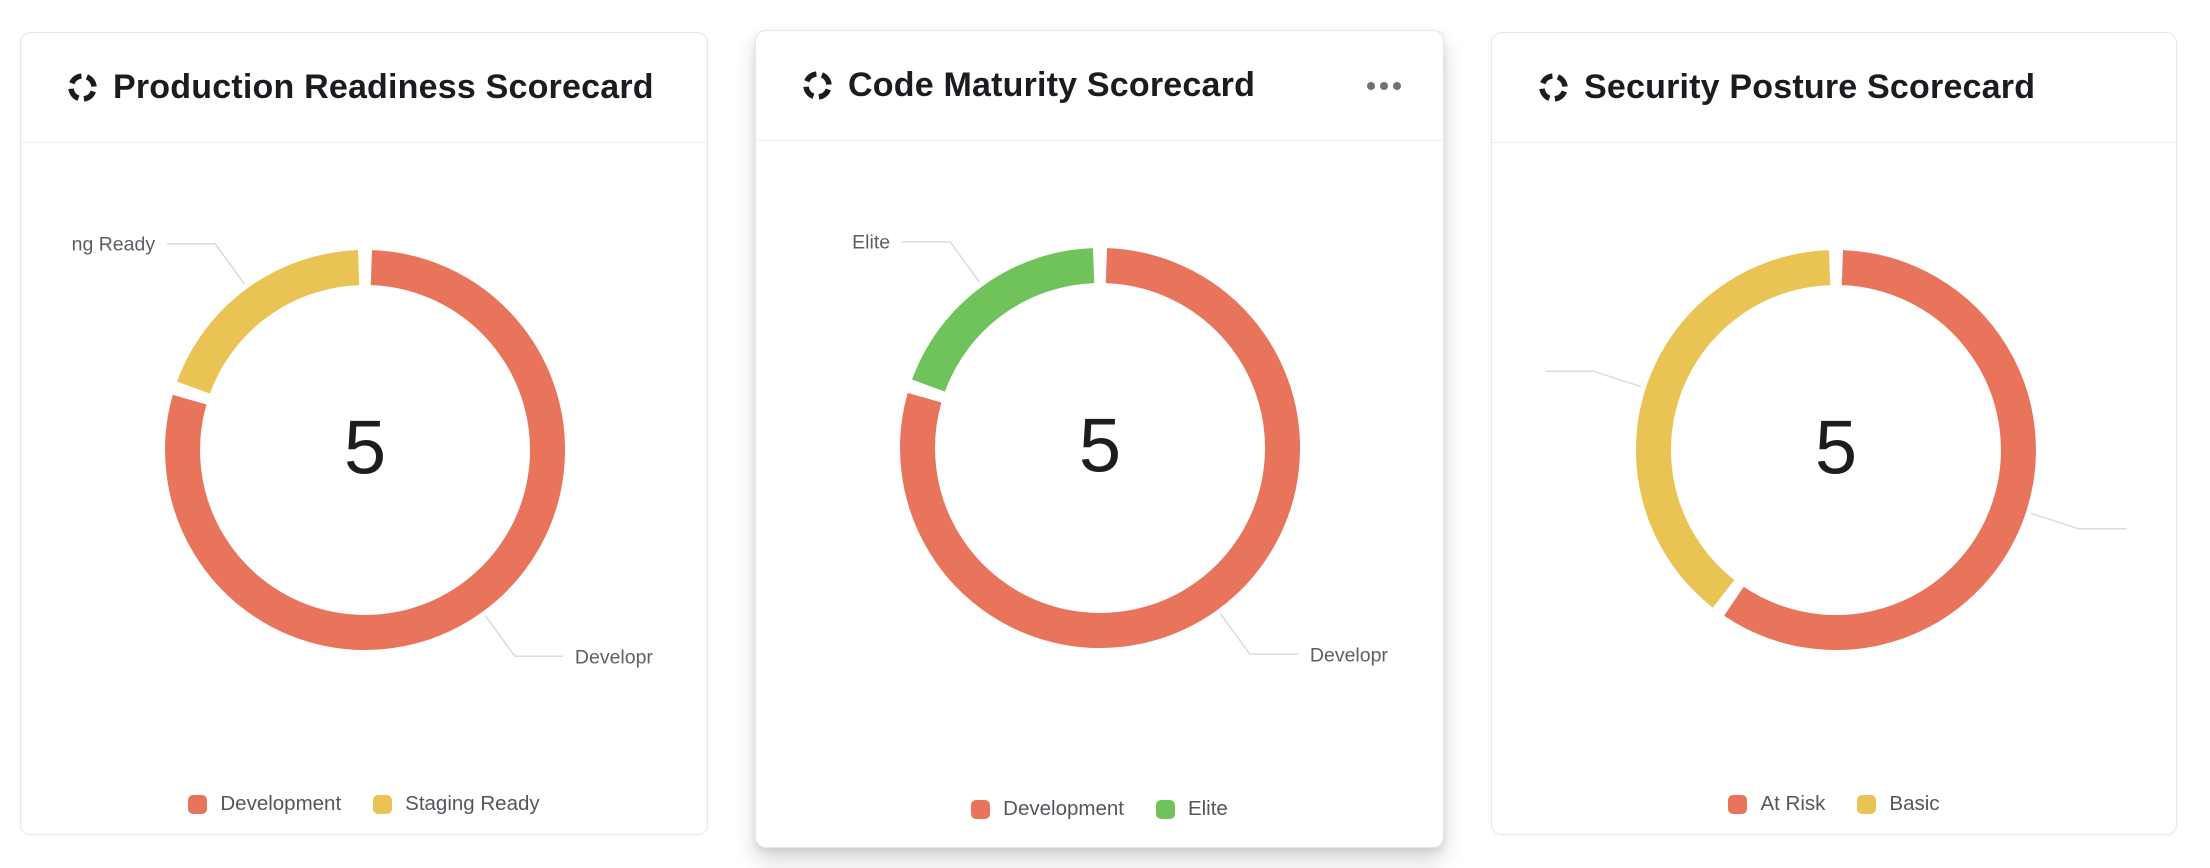  Describe the element at coordinates (472, 803) in the screenshot. I see `legend-label: Staging Ready` at that location.